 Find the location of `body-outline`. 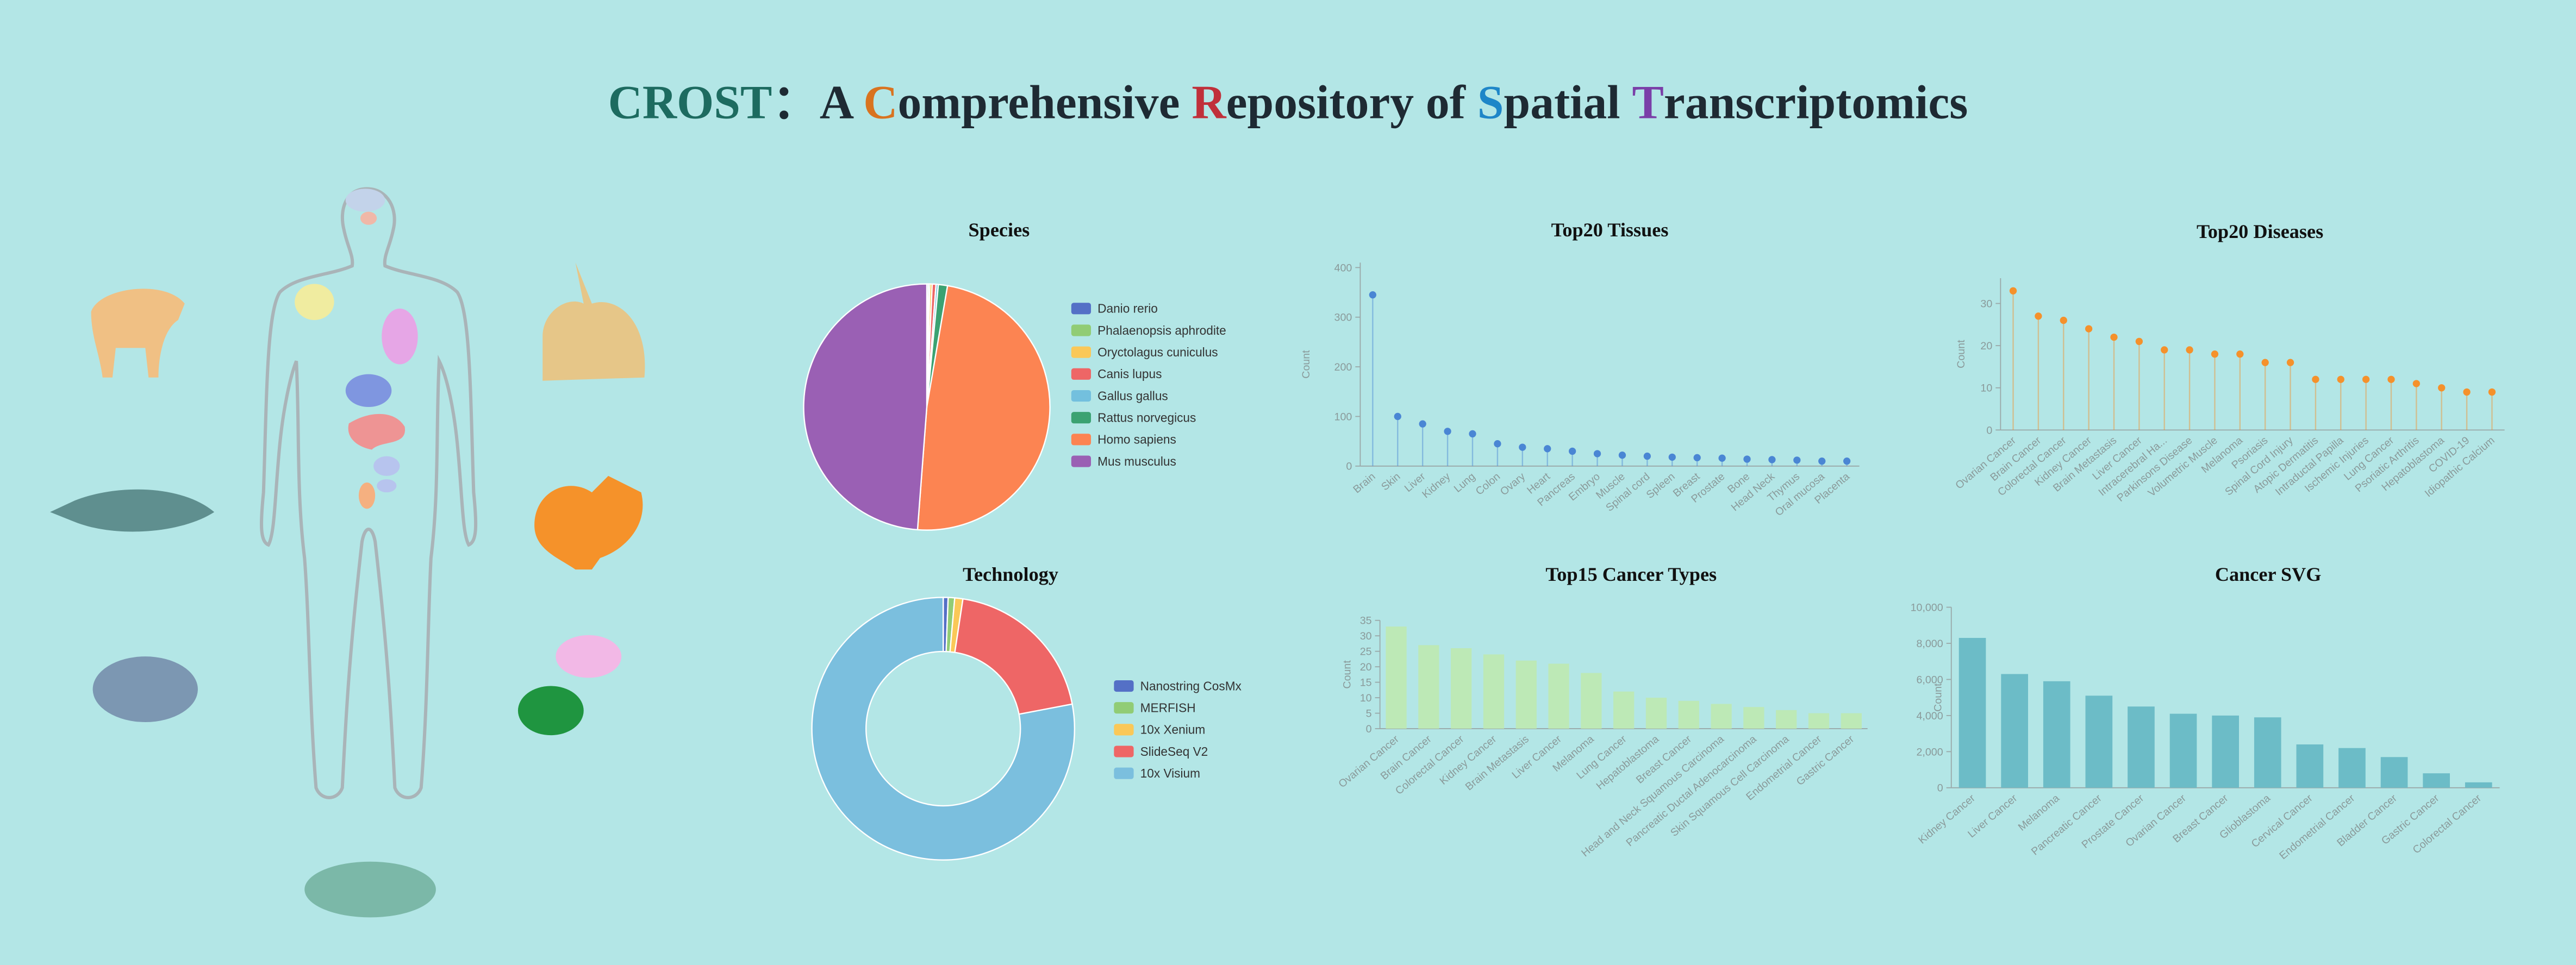

body-outline is located at coordinates (369, 493).